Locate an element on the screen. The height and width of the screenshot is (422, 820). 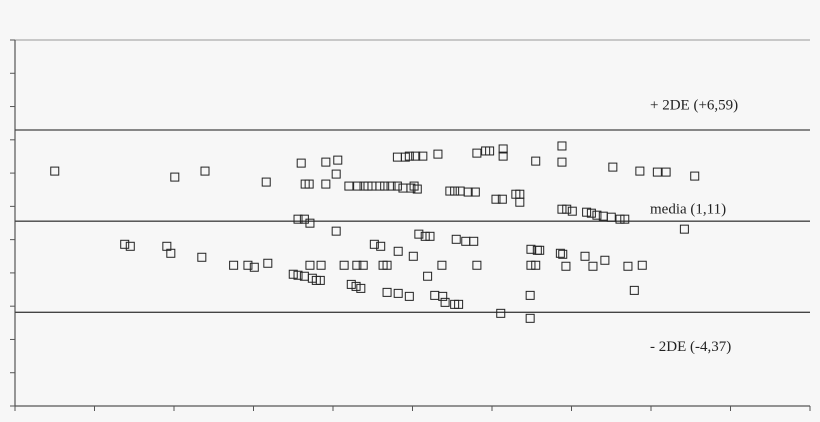
reference-label: + 2DE (+6,59) is located at coordinates (694, 105).